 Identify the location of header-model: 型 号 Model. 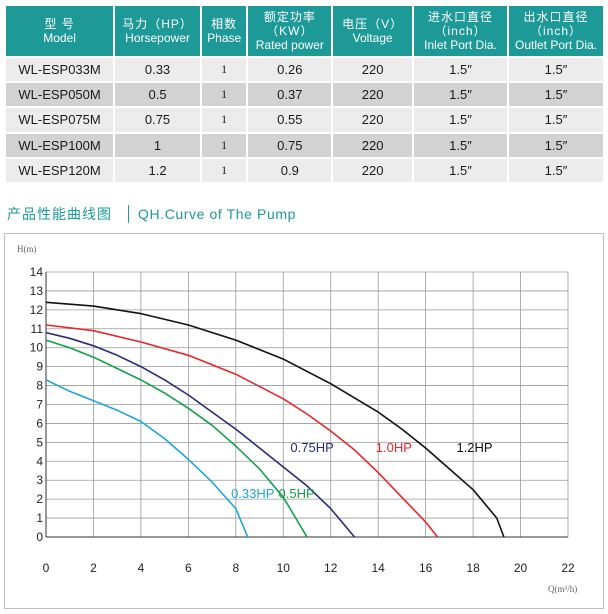
(60, 31).